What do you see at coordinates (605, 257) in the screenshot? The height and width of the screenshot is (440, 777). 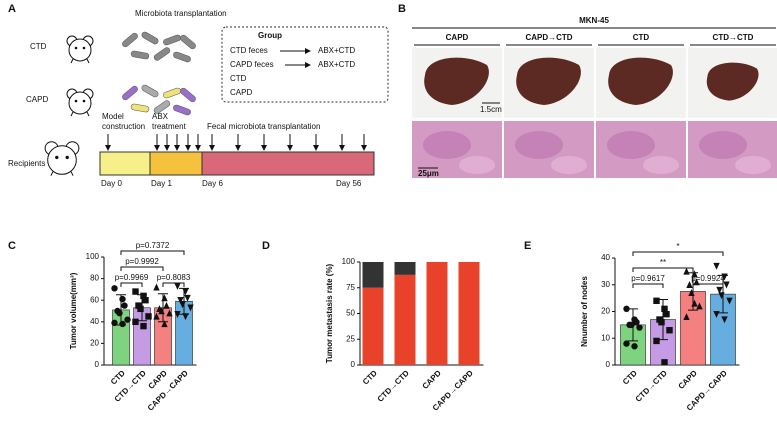 I see `y-tick-label: 40` at bounding box center [605, 257].